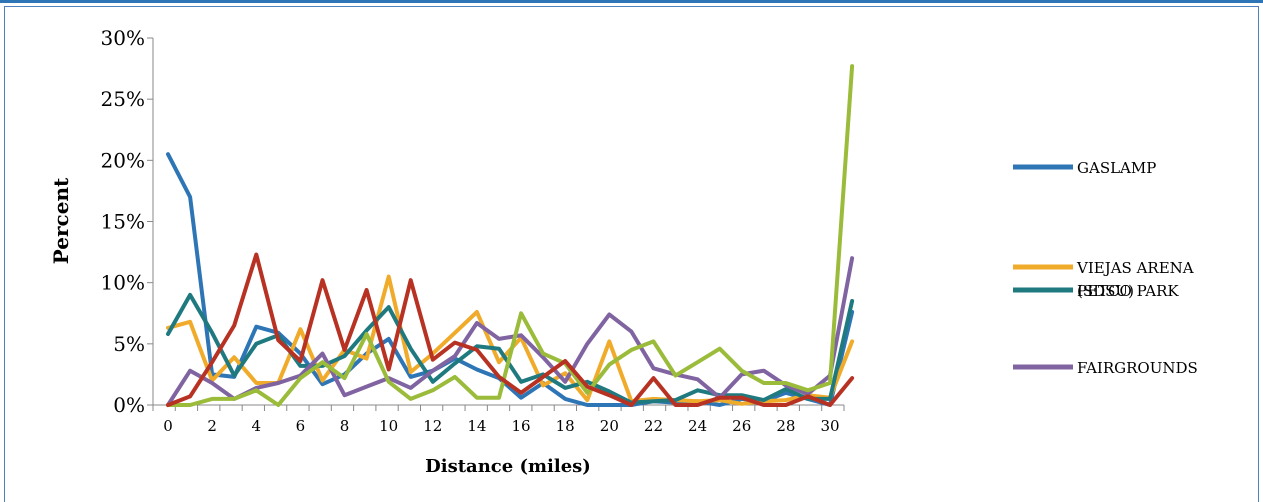 The height and width of the screenshot is (502, 1263). What do you see at coordinates (697, 426) in the screenshot?
I see `x-tick-label: 24` at bounding box center [697, 426].